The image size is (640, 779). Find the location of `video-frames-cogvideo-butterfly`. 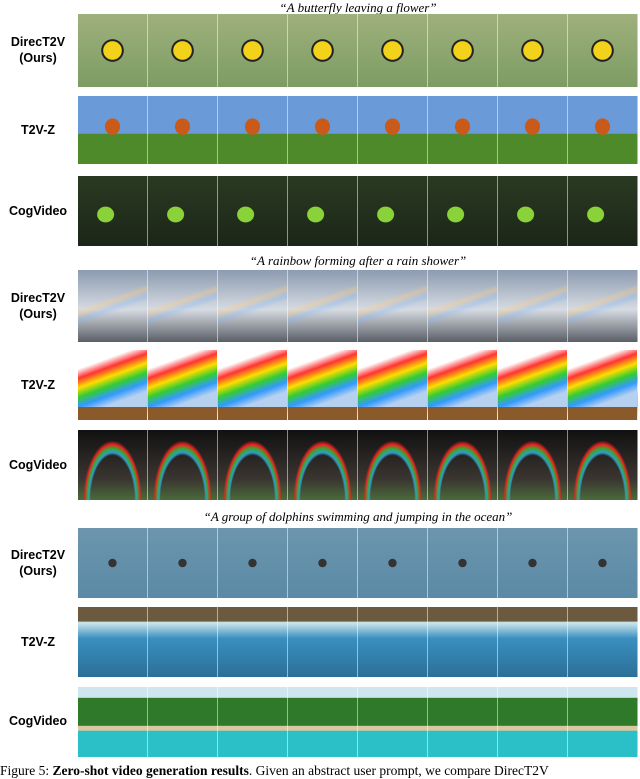

video-frames-cogvideo-butterfly is located at coordinates (358, 211).